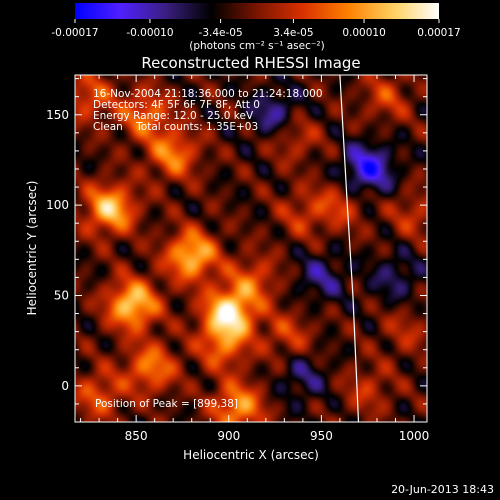 This screenshot has height=500, width=500. I want to click on colorbar-tick-label: -0.00010, so click(149, 33).